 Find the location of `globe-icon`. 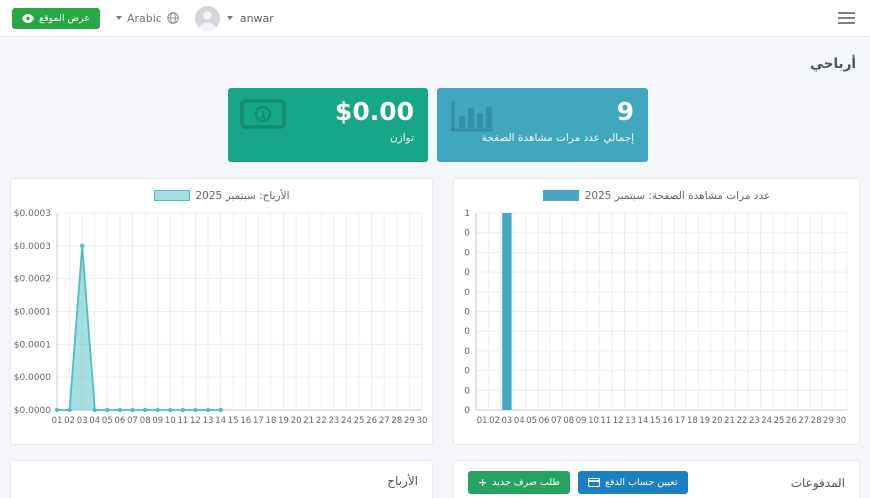

globe-icon is located at coordinates (173, 18).